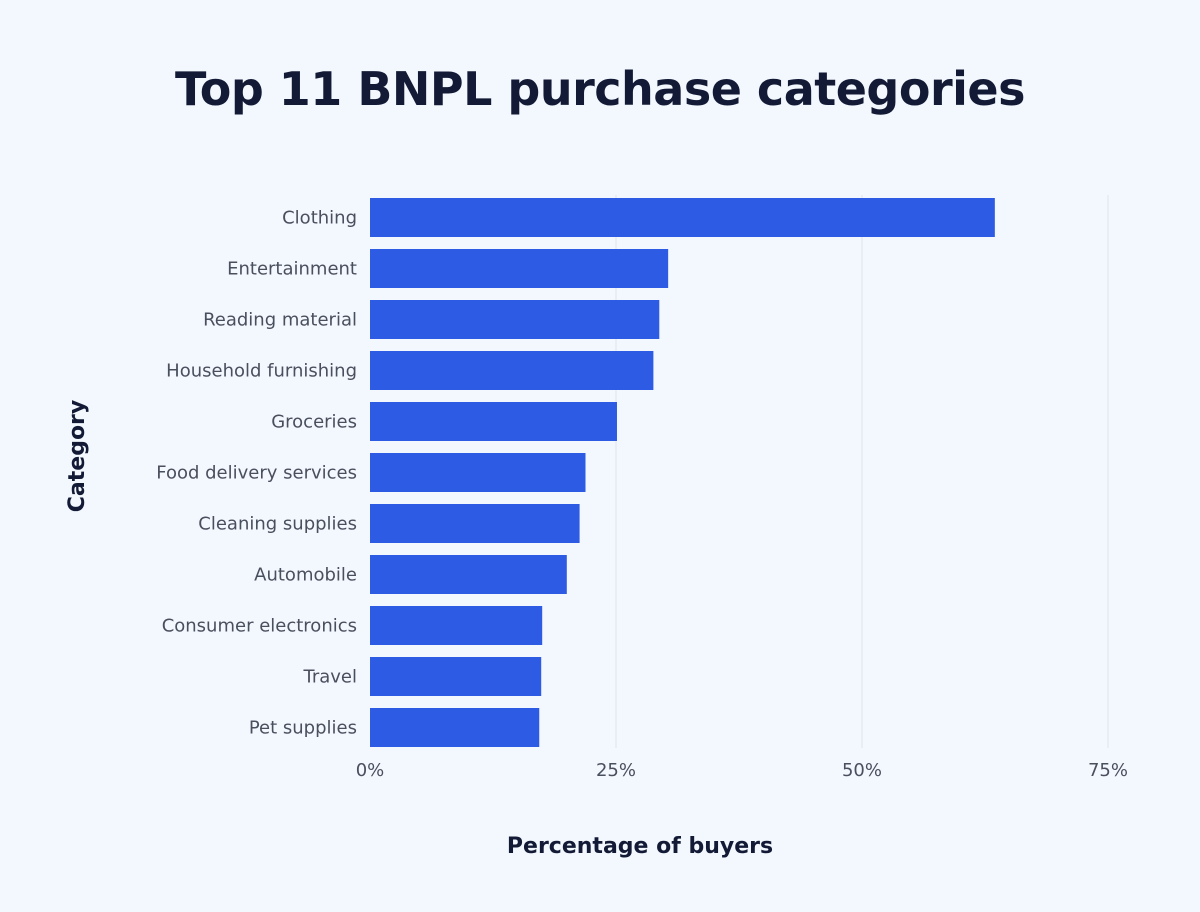 This screenshot has height=912, width=1200. Describe the element at coordinates (261, 371) in the screenshot. I see `category-label: Household furnishing` at that location.